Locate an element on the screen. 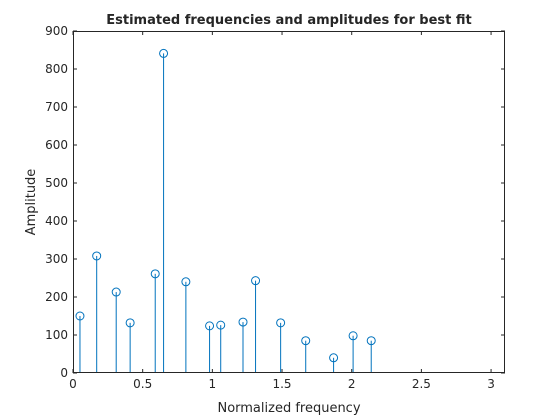 The image size is (560, 420). y-tick-label: 400 is located at coordinates (56, 221).